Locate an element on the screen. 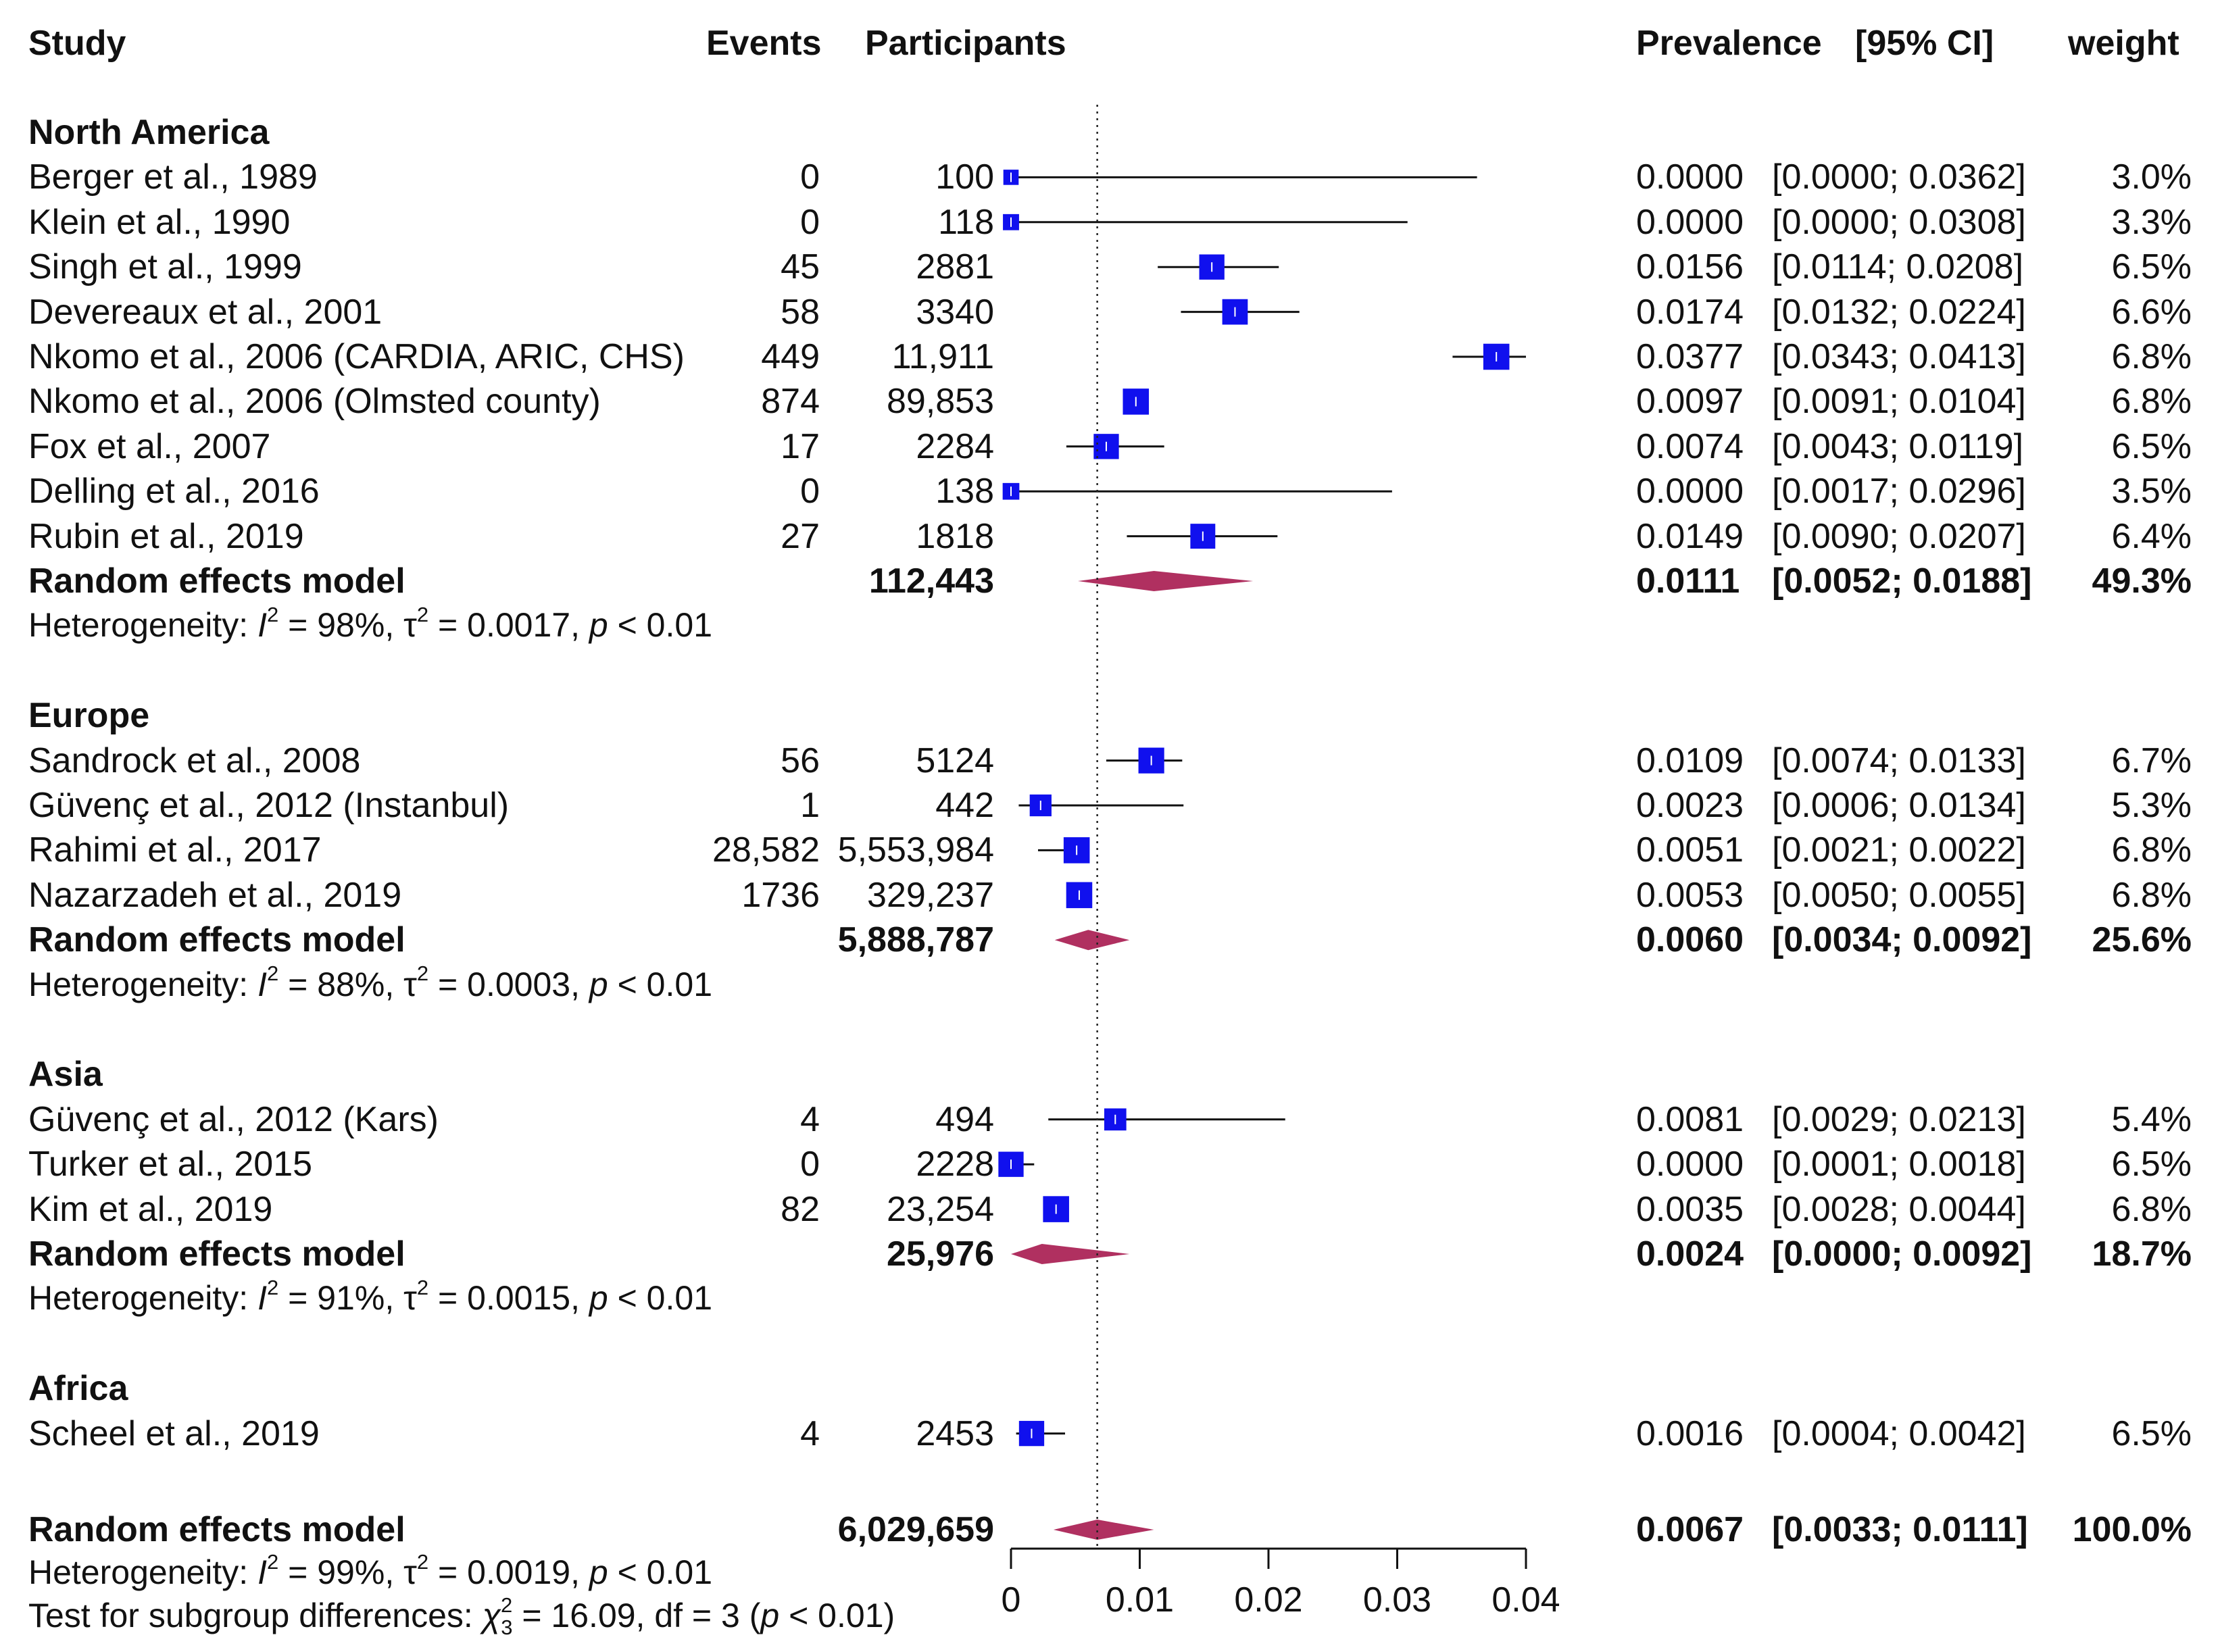  x-tick-label: 0.01 is located at coordinates (1140, 1600).